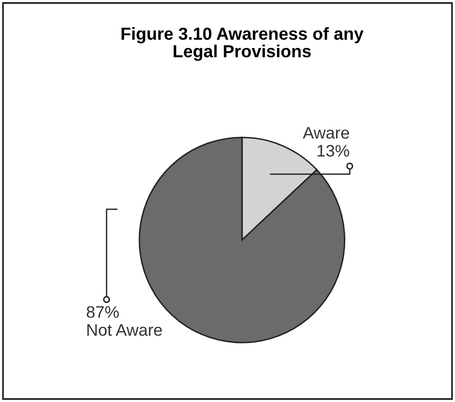 The image size is (455, 402). I want to click on slice-label: Not Aware, so click(124, 330).